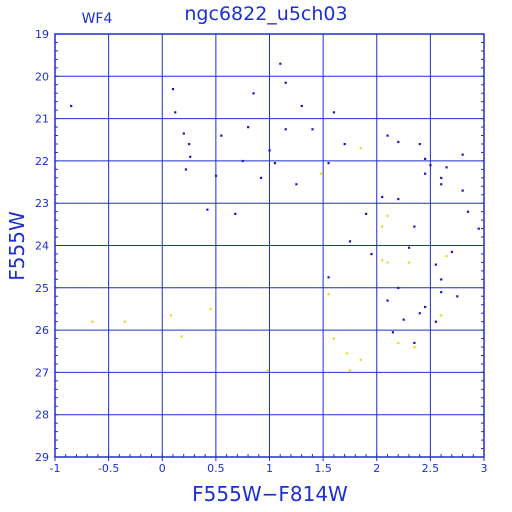  I want to click on chart-subtitle: WF4, so click(97, 19).